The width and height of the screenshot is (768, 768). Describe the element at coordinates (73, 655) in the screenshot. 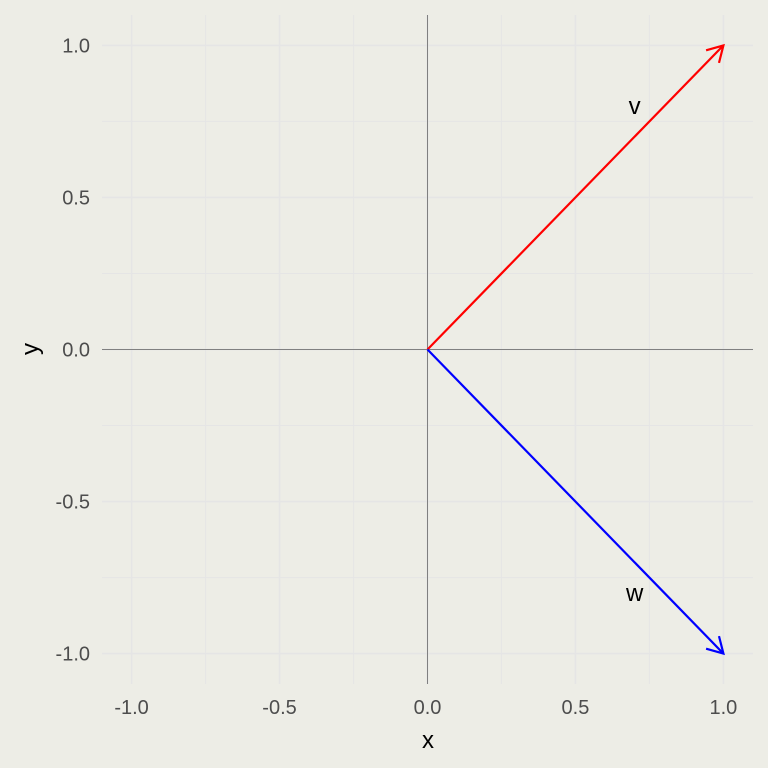

I see `y-tick-label: -1.0` at that location.